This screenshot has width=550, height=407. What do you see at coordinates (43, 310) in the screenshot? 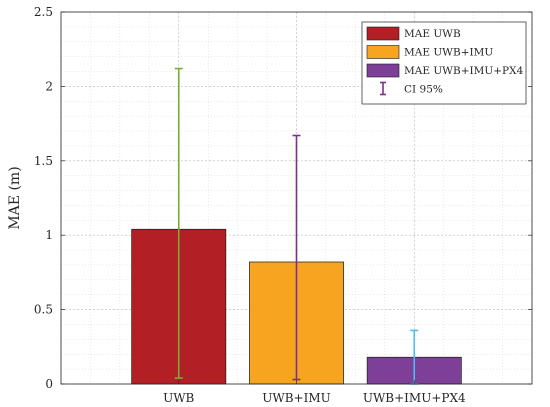
I see `y-tick-label: 0.5` at bounding box center [43, 310].